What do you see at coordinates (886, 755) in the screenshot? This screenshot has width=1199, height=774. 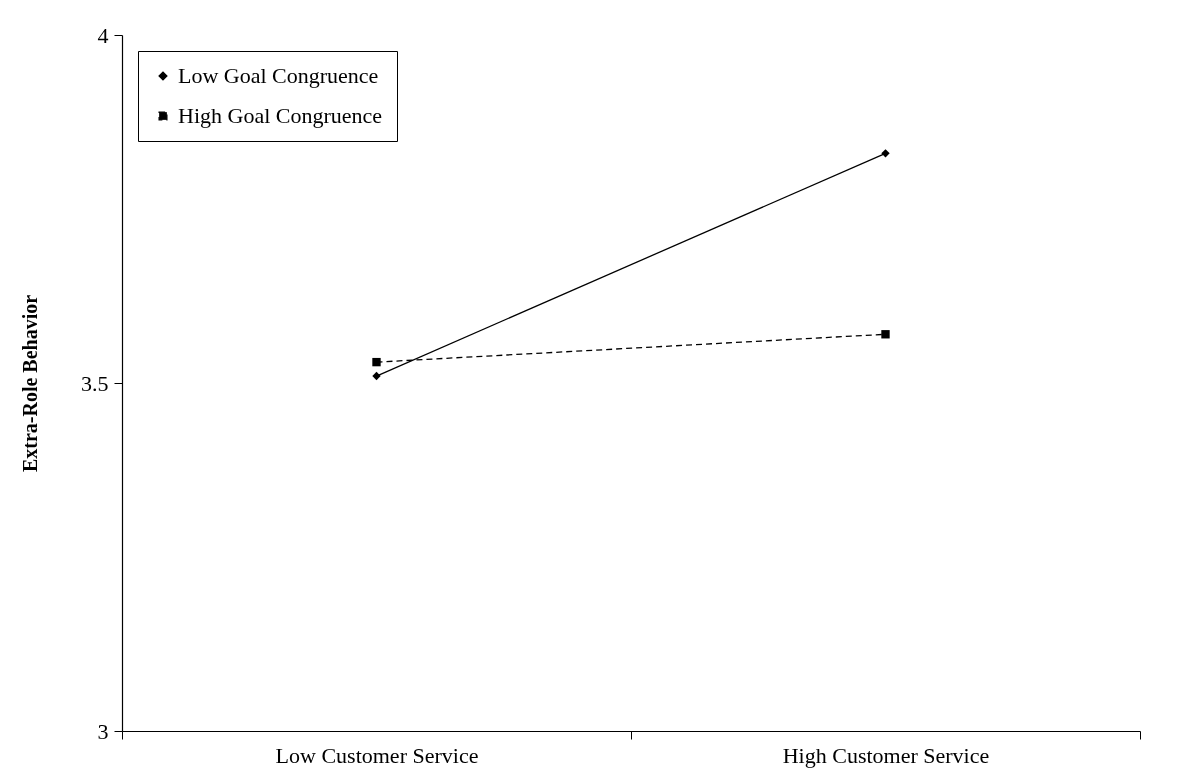 I see `x-tick-label: High Customer Service` at bounding box center [886, 755].